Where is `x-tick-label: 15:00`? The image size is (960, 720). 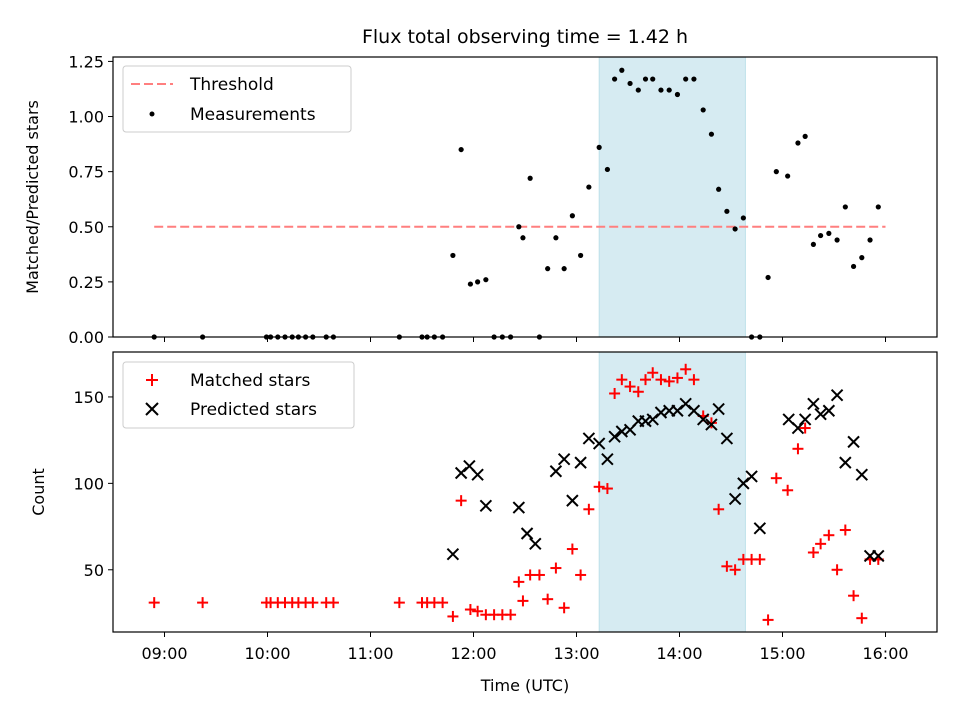 x-tick-label: 15:00 is located at coordinates (782, 653).